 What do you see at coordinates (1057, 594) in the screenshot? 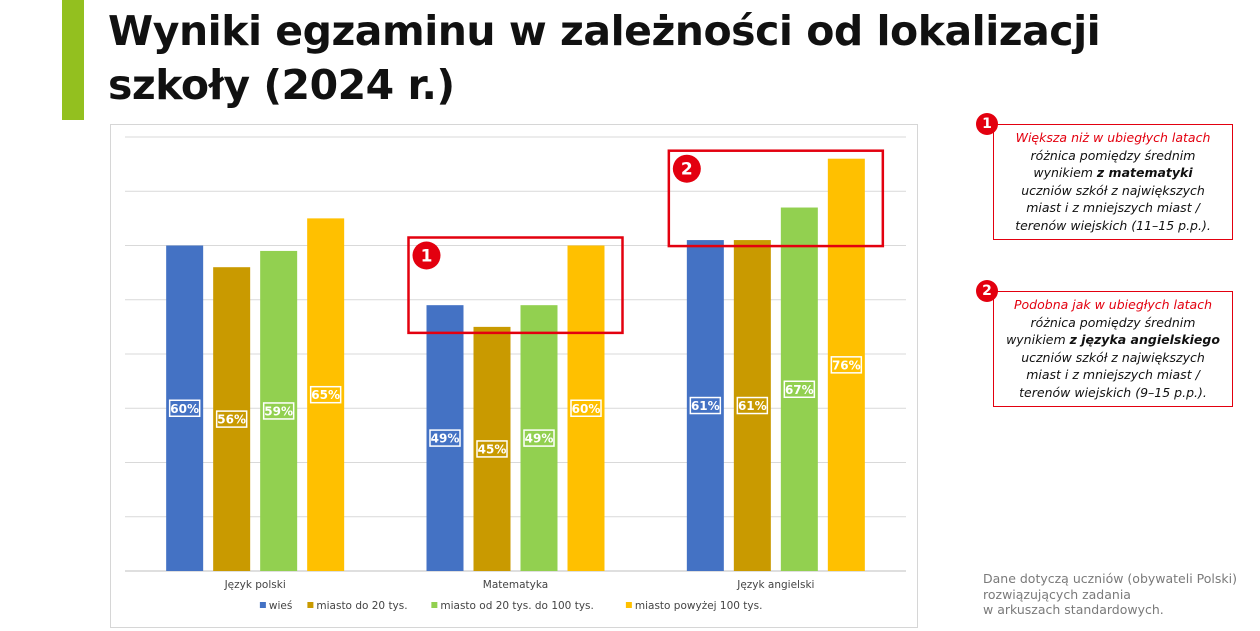
I see `source-note-line: rozwiązujących zadania` at bounding box center [1057, 594].